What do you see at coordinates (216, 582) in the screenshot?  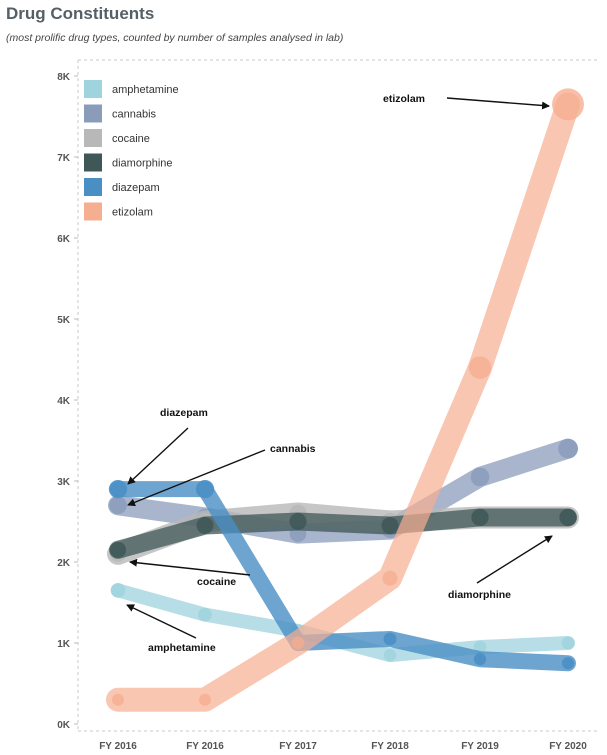 I see `annotation-label: cocaine` at bounding box center [216, 582].